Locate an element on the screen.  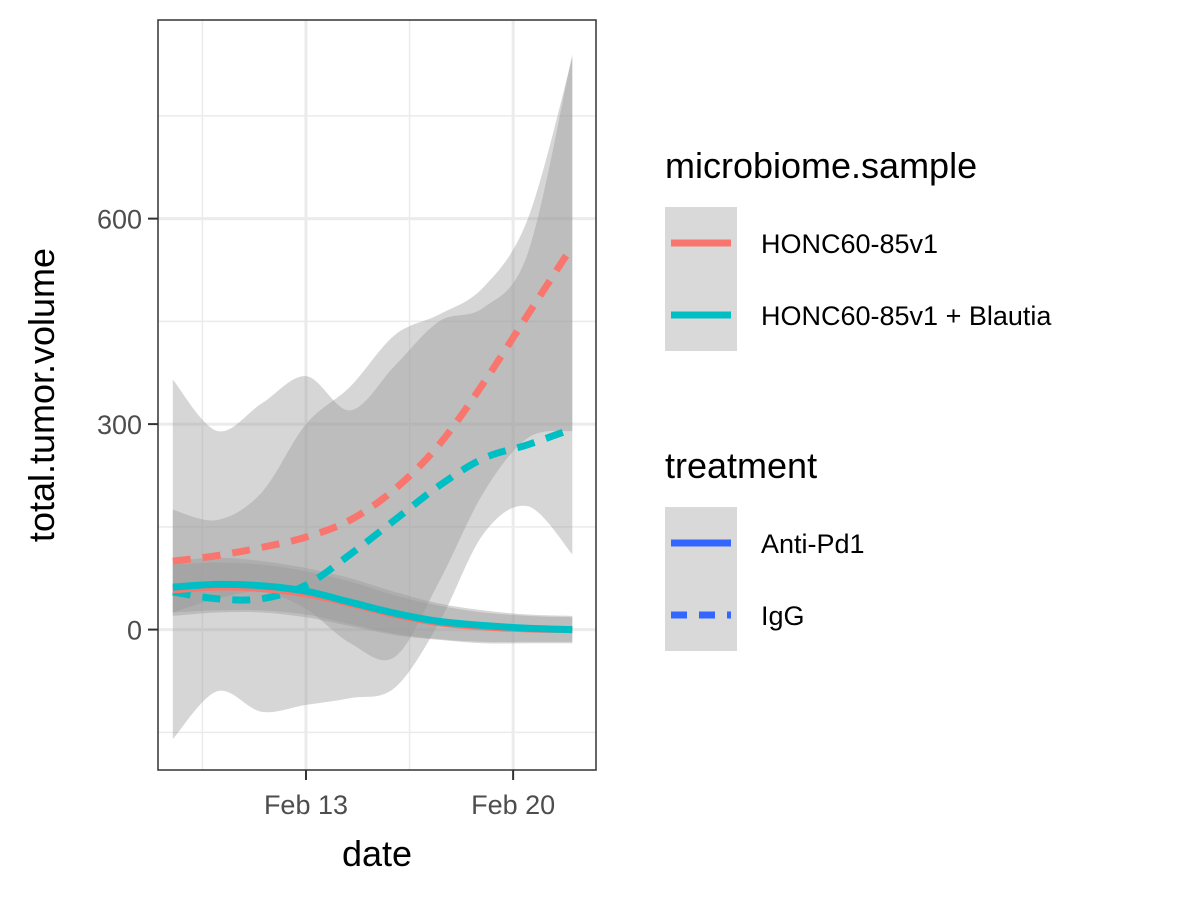
x-axis-title: date is located at coordinates (377, 853).